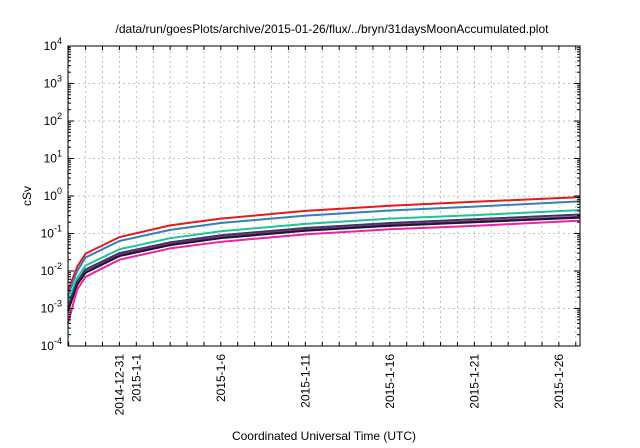  I want to click on y-tick-label: 10³, so click(53, 82).